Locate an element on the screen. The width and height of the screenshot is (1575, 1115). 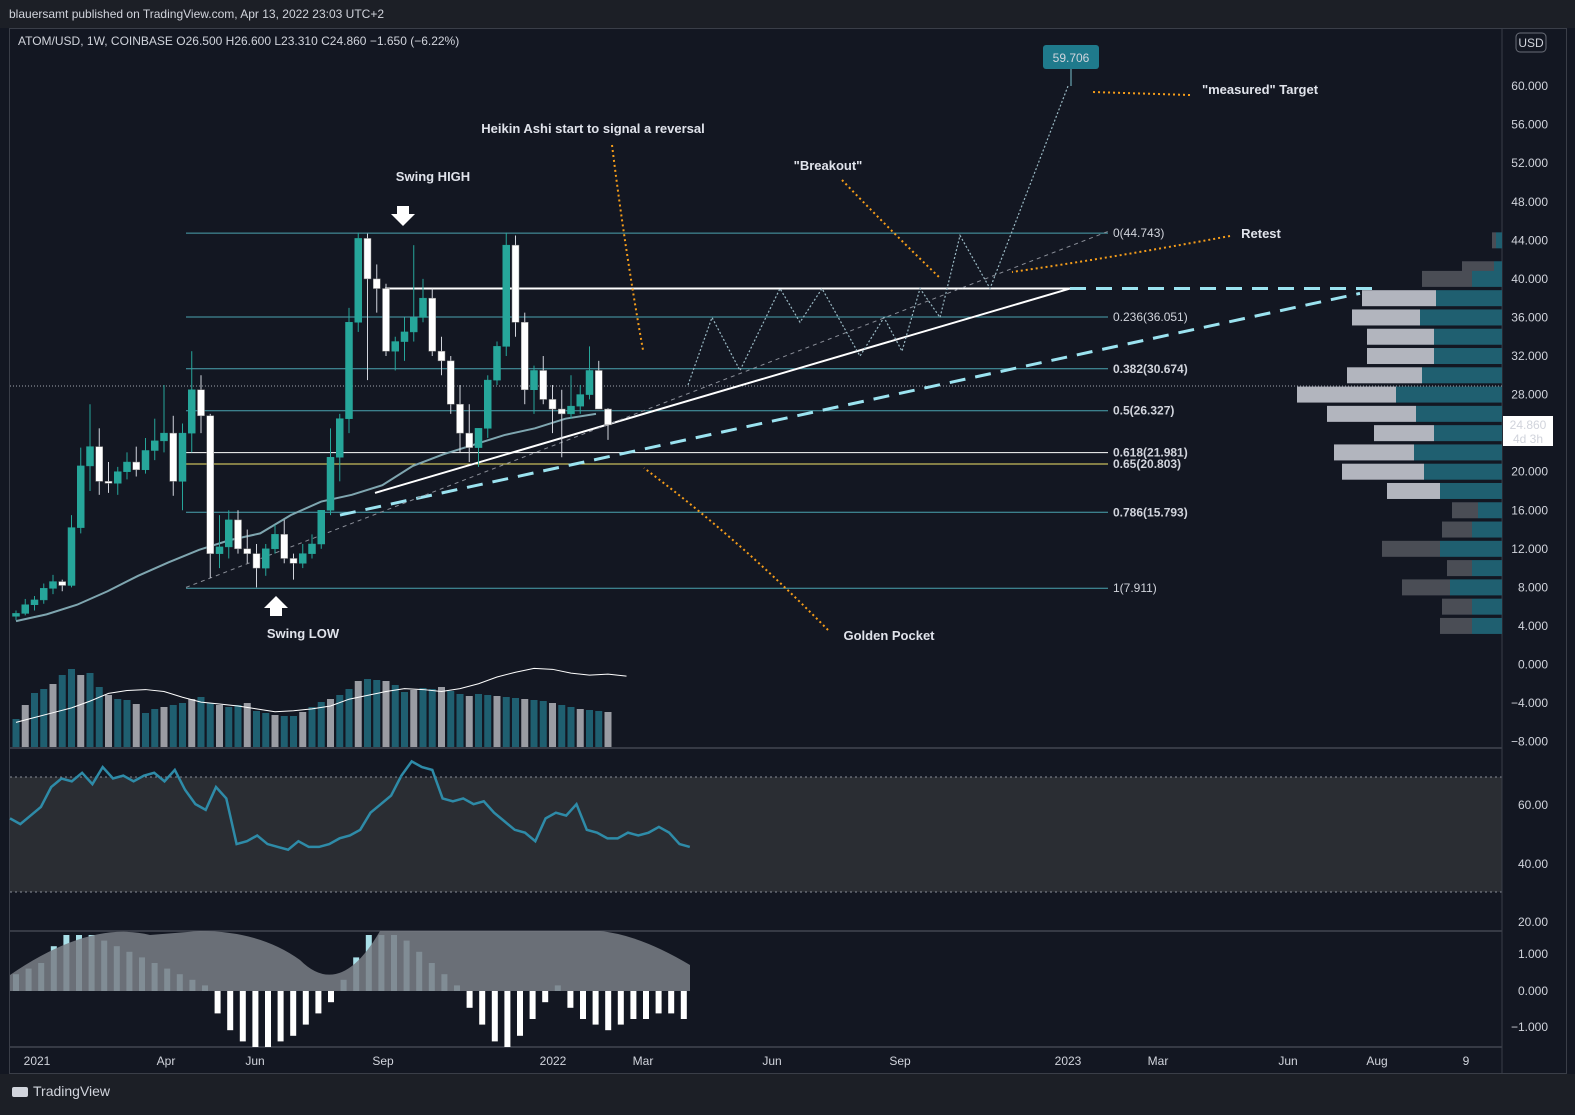
price-axis-label: 16.000 is located at coordinates (1529, 510).